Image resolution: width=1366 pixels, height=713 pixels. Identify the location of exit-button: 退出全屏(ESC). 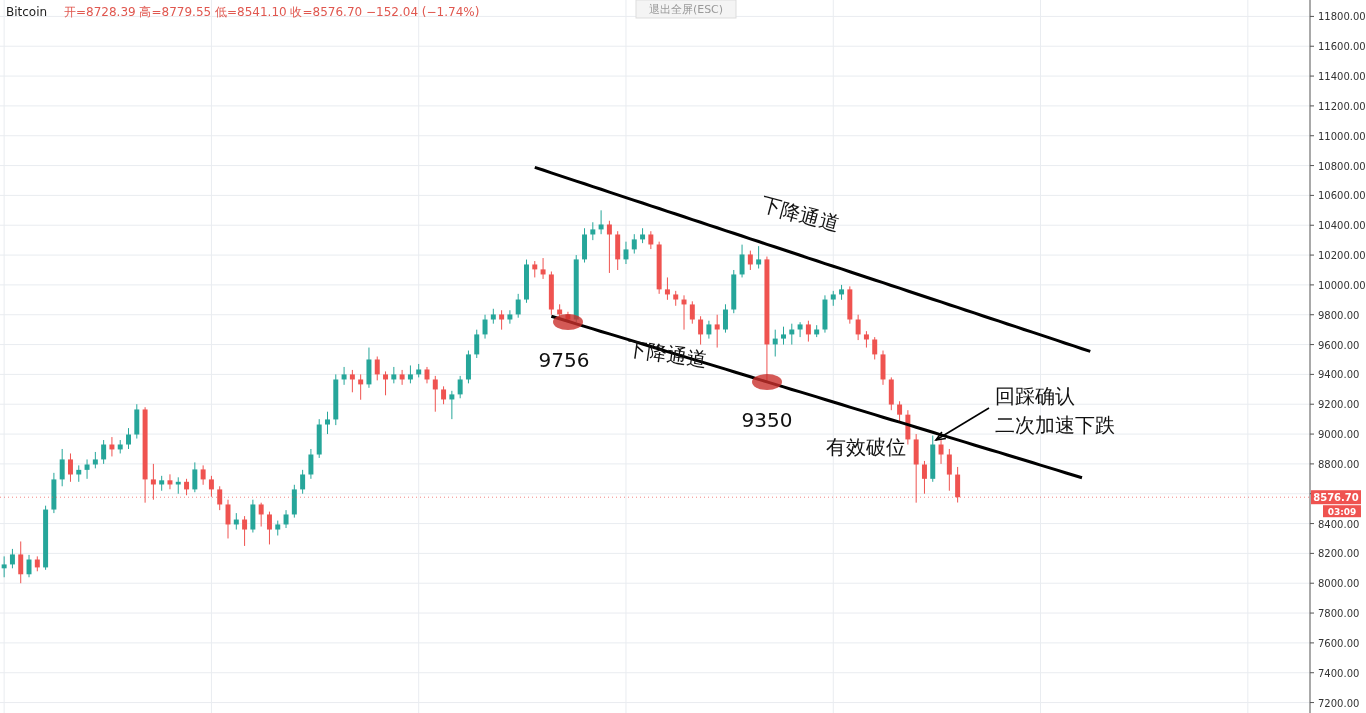
(686, 9).